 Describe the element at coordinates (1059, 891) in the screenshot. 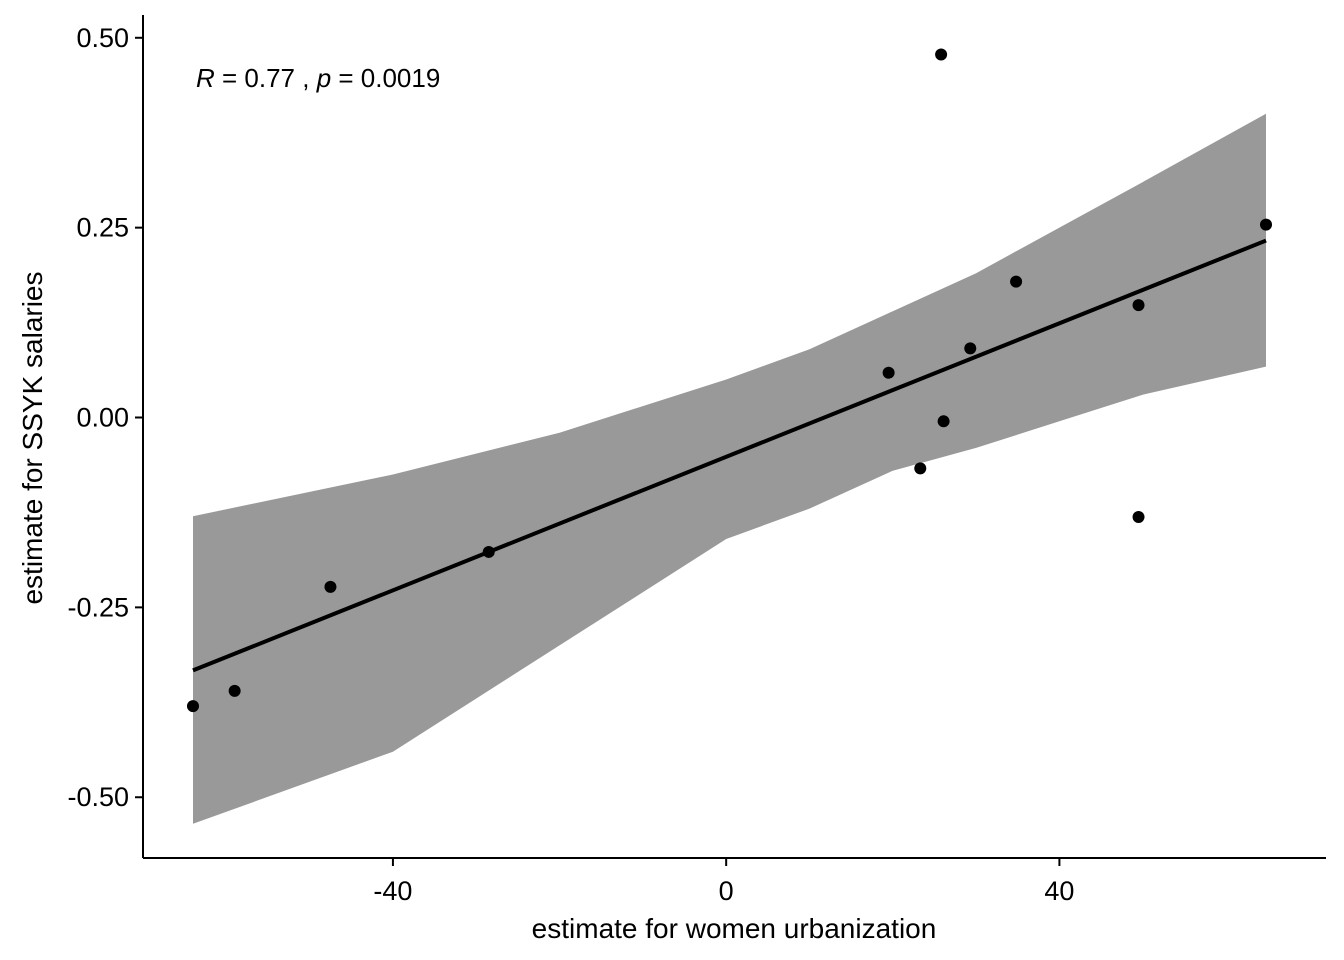

I see `x-tick-label: 40` at that location.